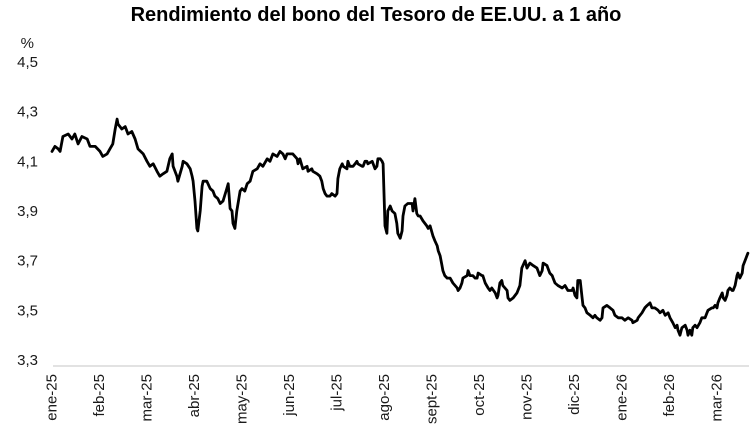  I want to click on y-tick-label: 3,7, so click(27, 261).